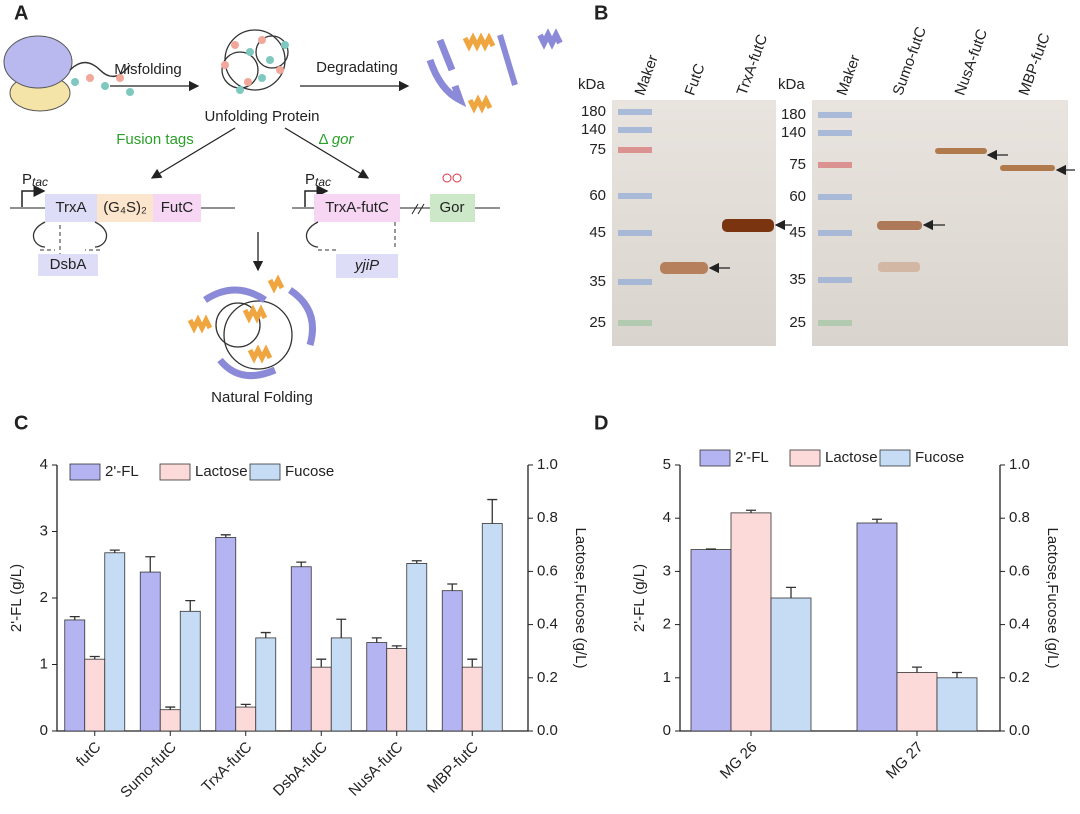 Image resolution: width=1080 pixels, height=814 pixels. What do you see at coordinates (366, 265) in the screenshot?
I see `gene-box: yjiP` at bounding box center [366, 265].